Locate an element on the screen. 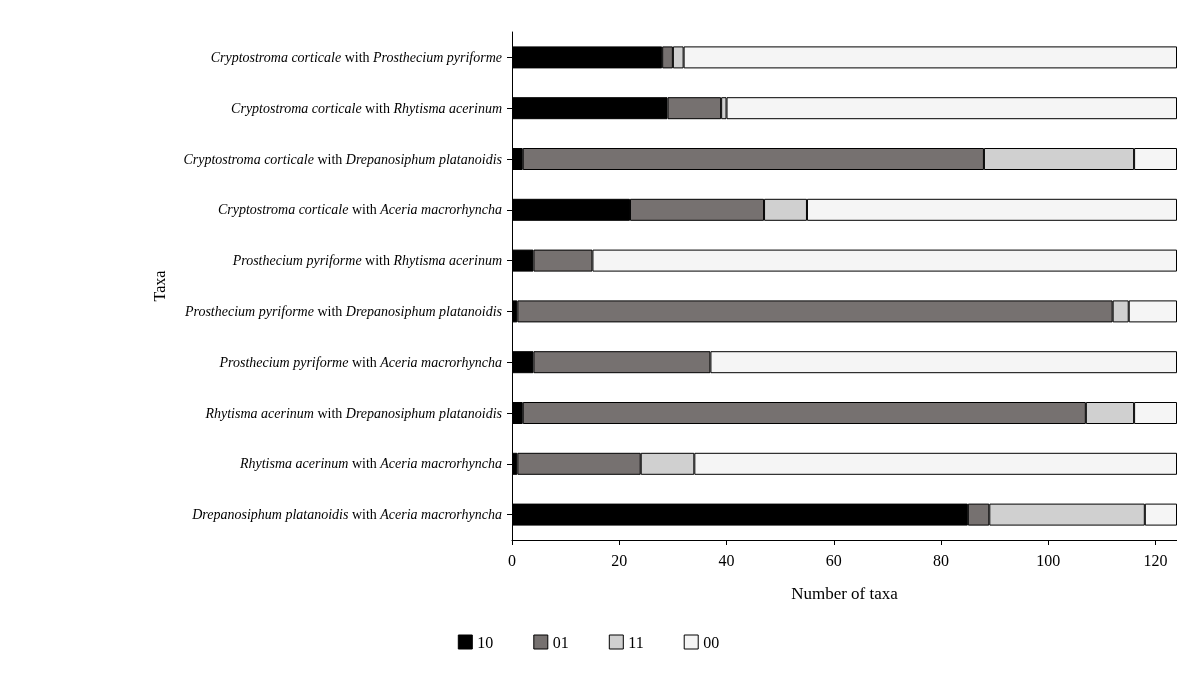  y-tick-label: Rhytisma acerinum with Drepanosiphum platanoidis is located at coordinates (353, 413).